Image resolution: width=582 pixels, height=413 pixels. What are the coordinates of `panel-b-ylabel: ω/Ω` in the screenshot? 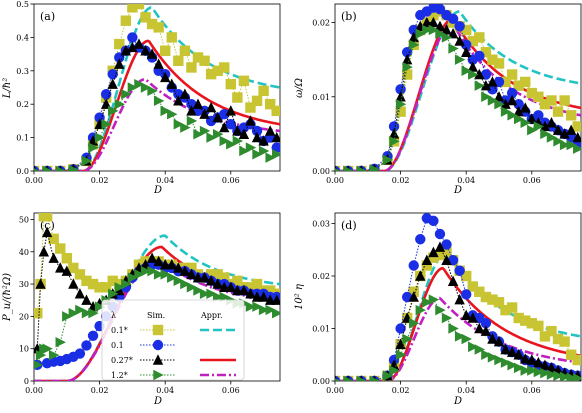 It's located at (299, 88).